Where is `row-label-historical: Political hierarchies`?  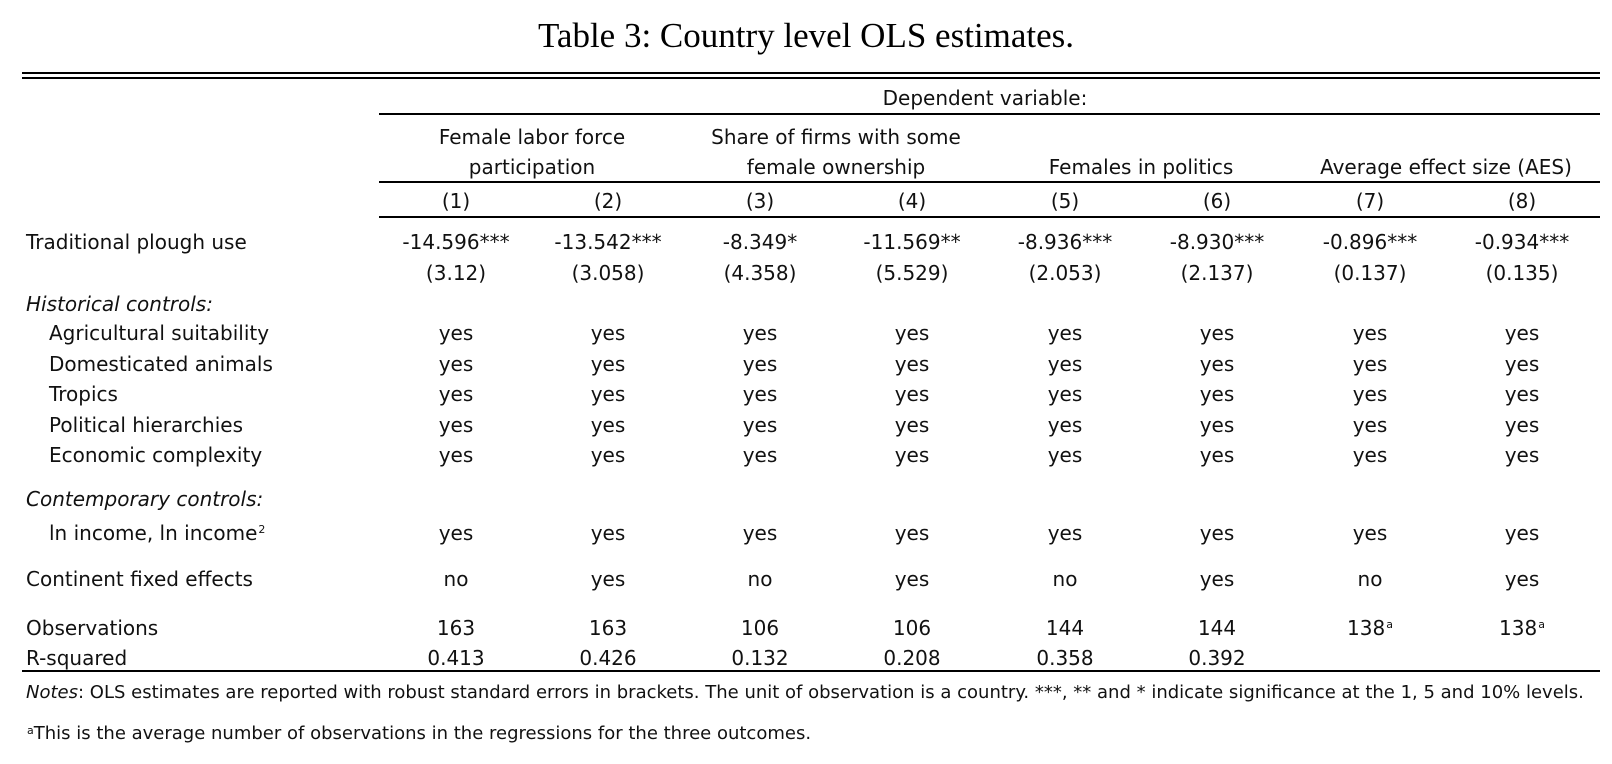
row-label-historical: Political hierarchies is located at coordinates (146, 425).